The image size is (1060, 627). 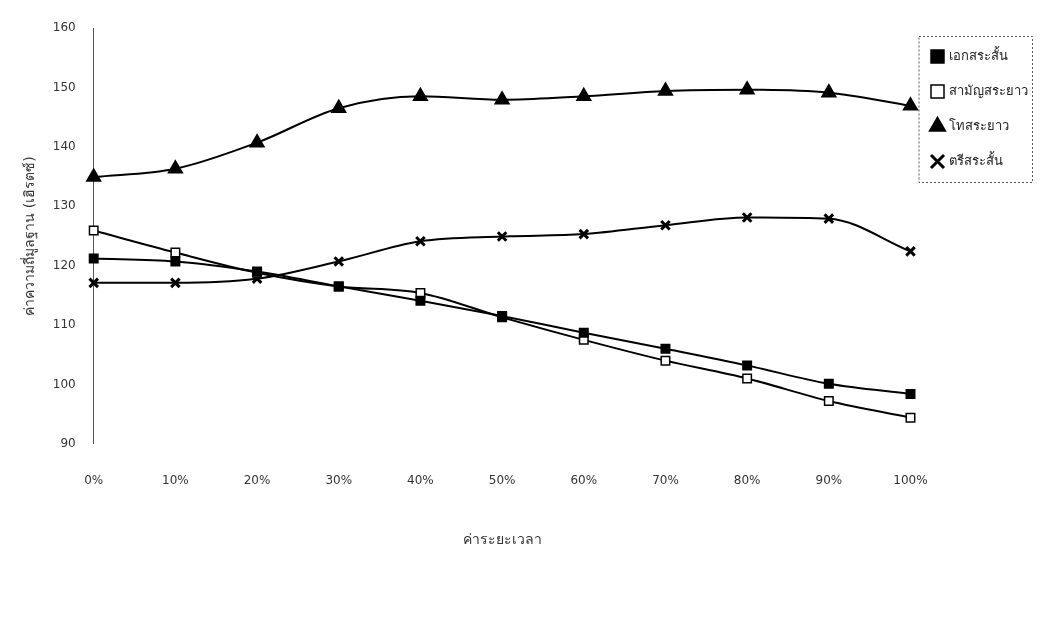 I want to click on y-tick-label: 90, so click(x=68, y=442).